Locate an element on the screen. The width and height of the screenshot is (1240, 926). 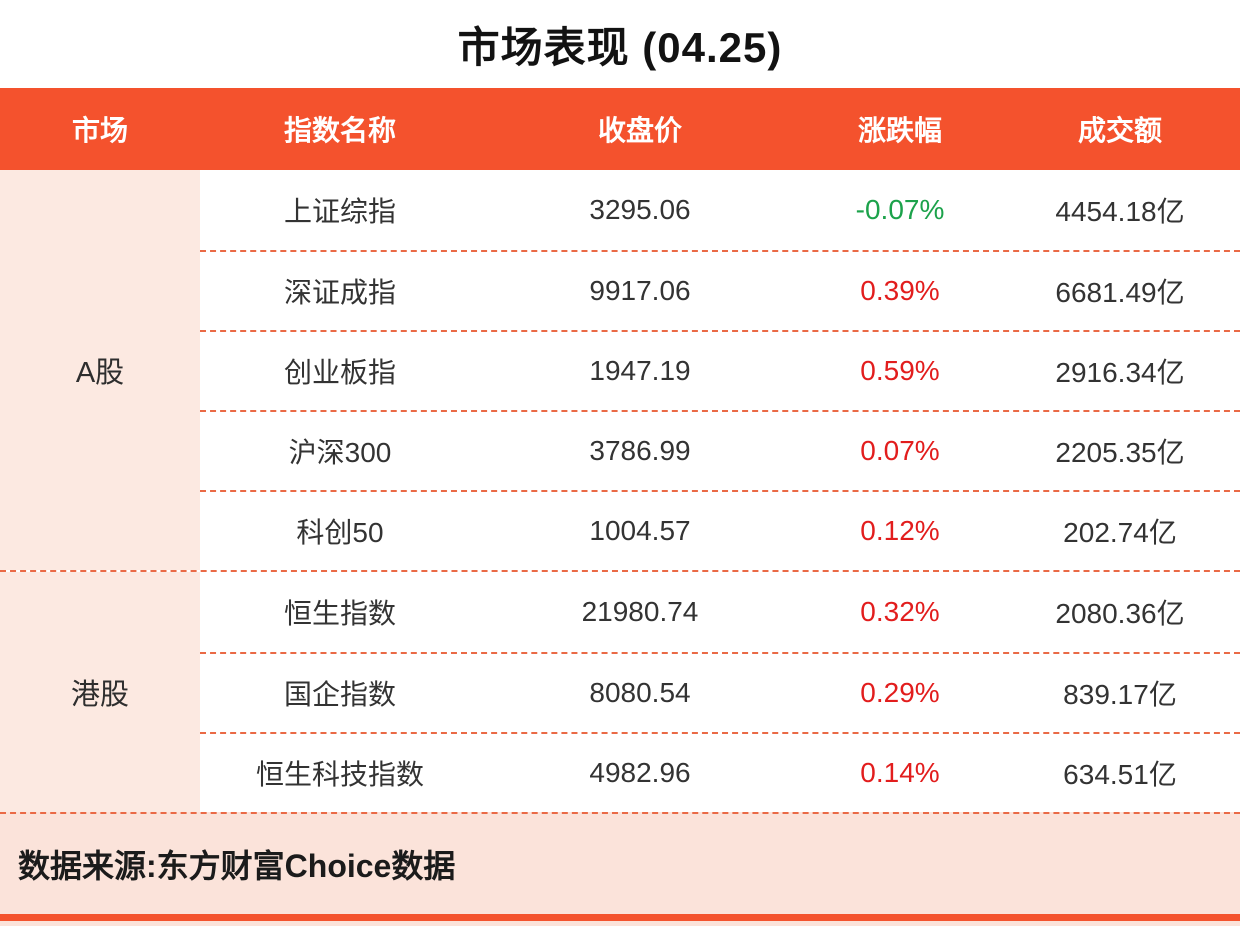
close-price-cell: 21980.74 is located at coordinates (640, 611).